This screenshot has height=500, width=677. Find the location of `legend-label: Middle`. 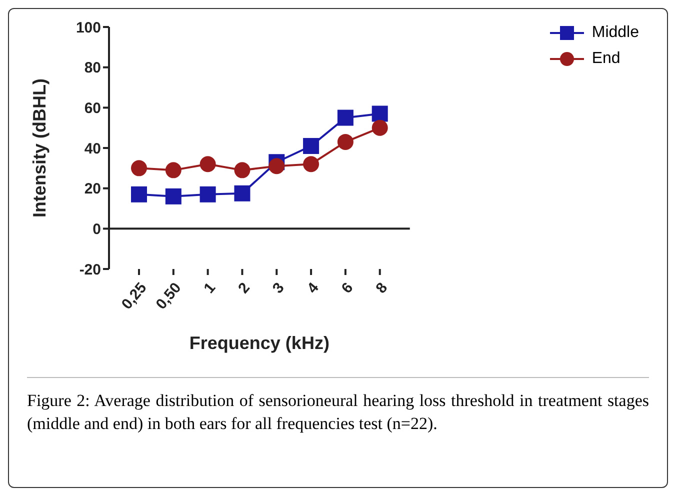

legend-label: Middle is located at coordinates (615, 33).